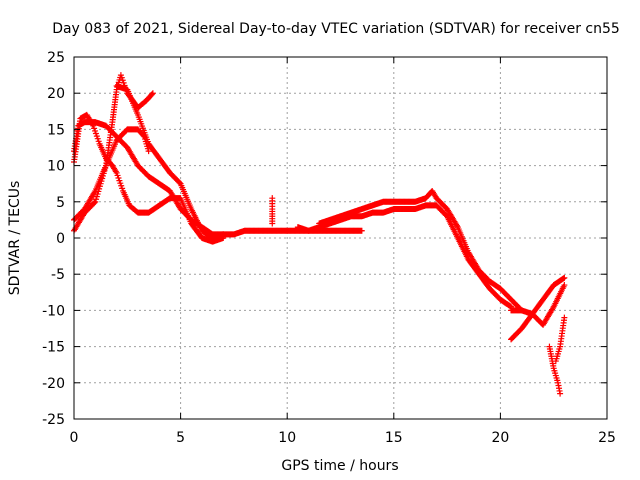 The width and height of the screenshot is (640, 480). What do you see at coordinates (607, 438) in the screenshot?
I see `x-tick-label: 25` at bounding box center [607, 438].